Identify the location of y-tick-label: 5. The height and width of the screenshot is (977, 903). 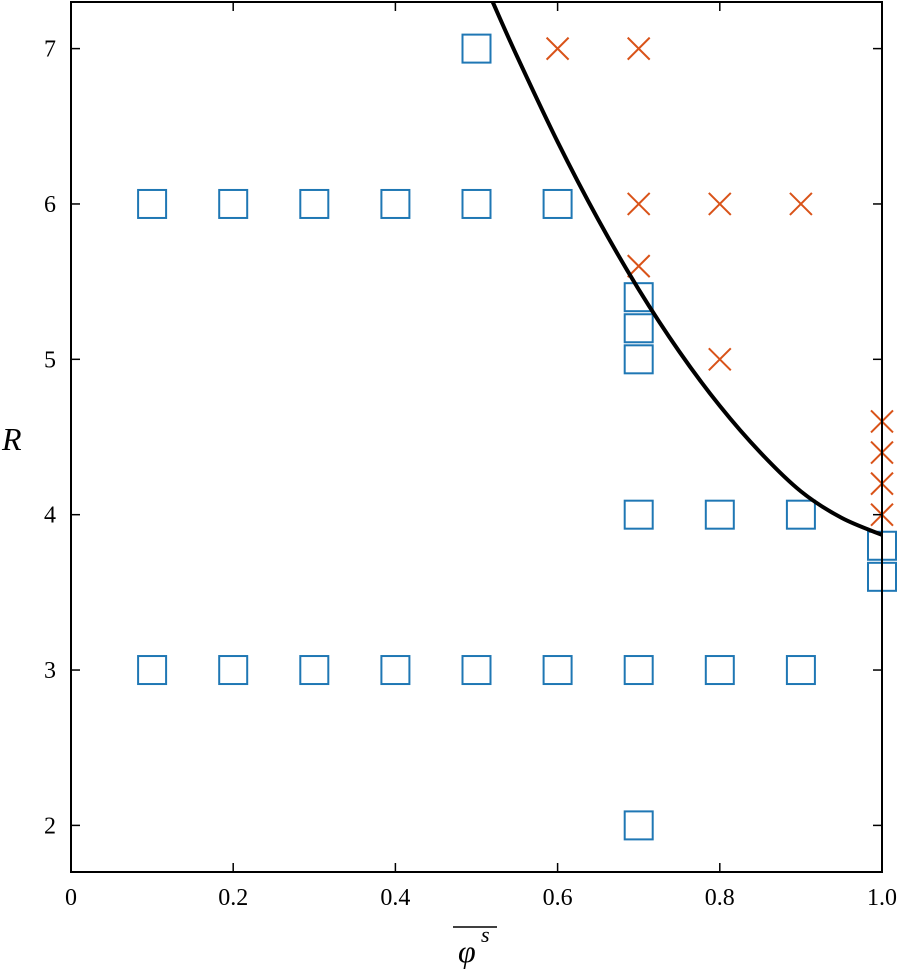
(50, 360).